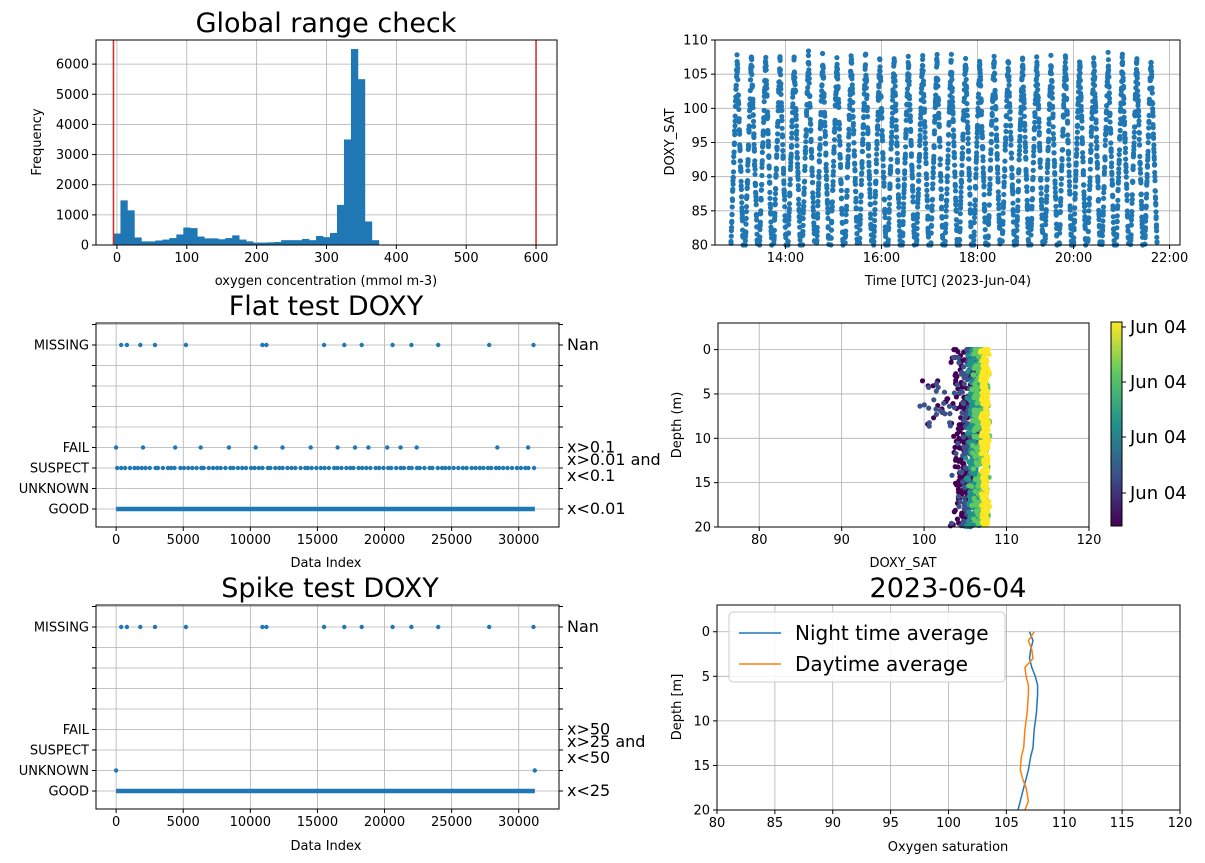 The height and width of the screenshot is (863, 1205). I want to click on spike-xtick-label: 30000, so click(518, 822).